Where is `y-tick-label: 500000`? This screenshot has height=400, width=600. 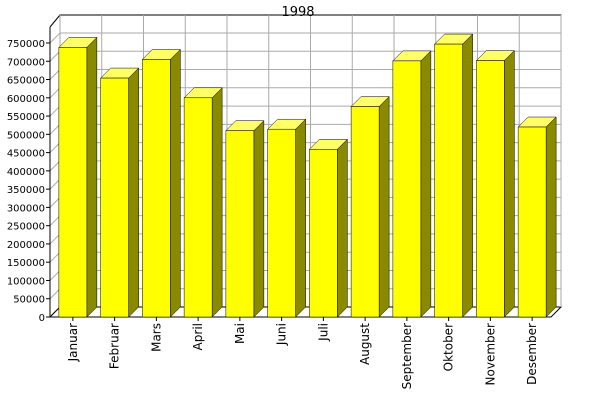 y-tick-label: 500000 is located at coordinates (26, 135).